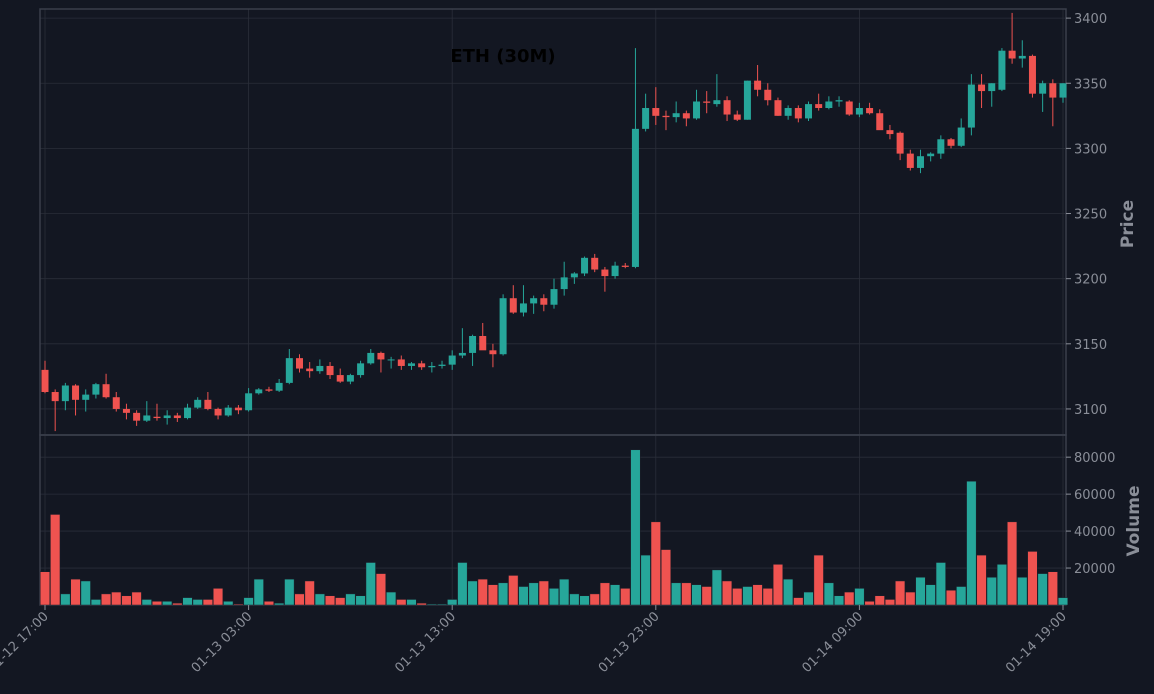 This screenshot has height=694, width=1154. I want to click on volume-axis-label: Volume, so click(1134, 520).